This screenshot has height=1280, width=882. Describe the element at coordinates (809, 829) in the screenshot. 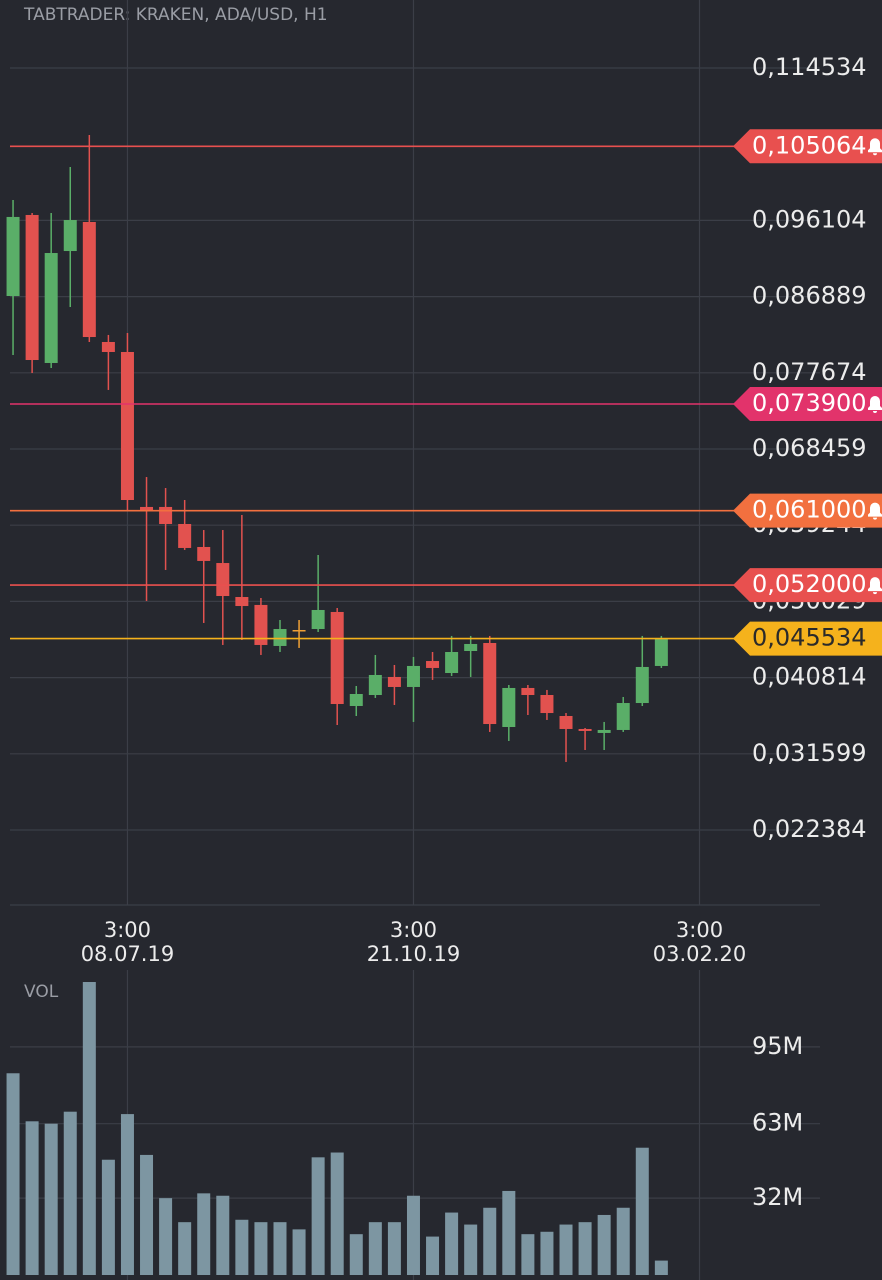

I see `y-tick-label: 0,022384` at that location.